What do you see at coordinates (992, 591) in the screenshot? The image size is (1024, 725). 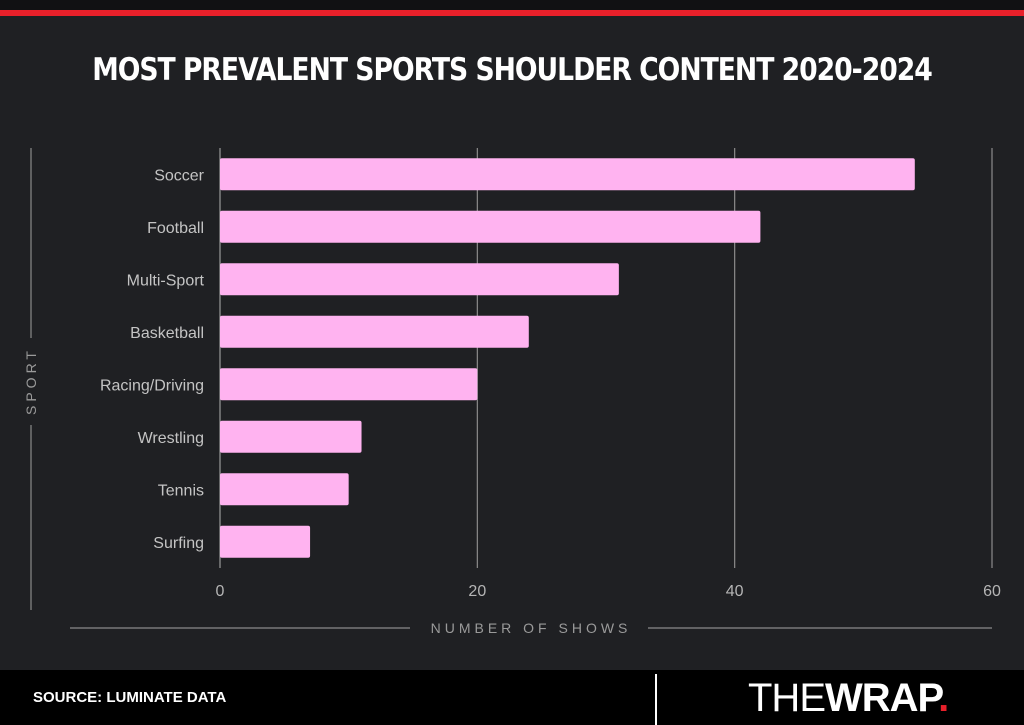 I see `x-tick-label: 60` at bounding box center [992, 591].